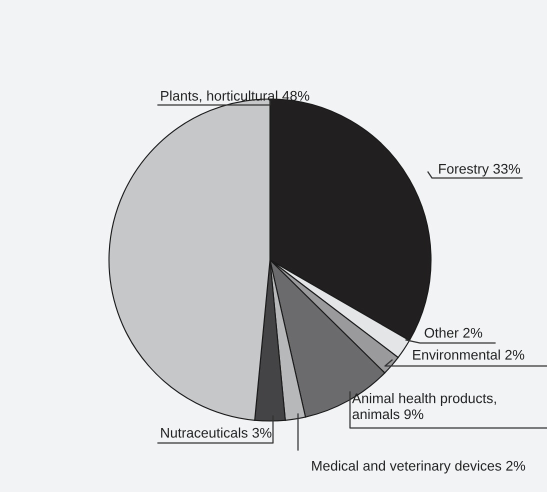  I want to click on slice-label: Other 2%, so click(453, 333).